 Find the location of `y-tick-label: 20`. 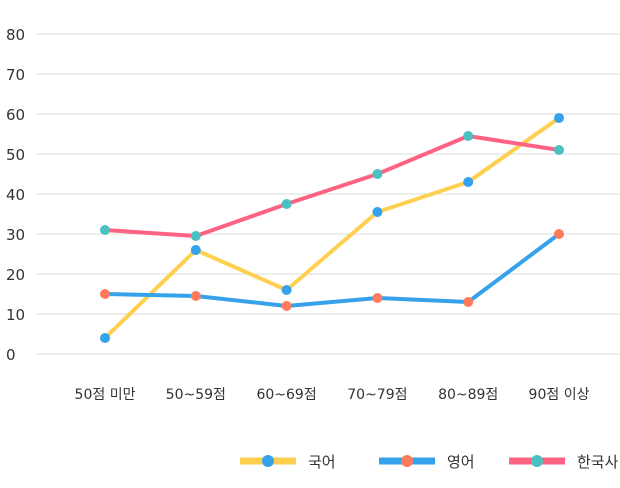

y-tick-label: 20 is located at coordinates (15, 275).